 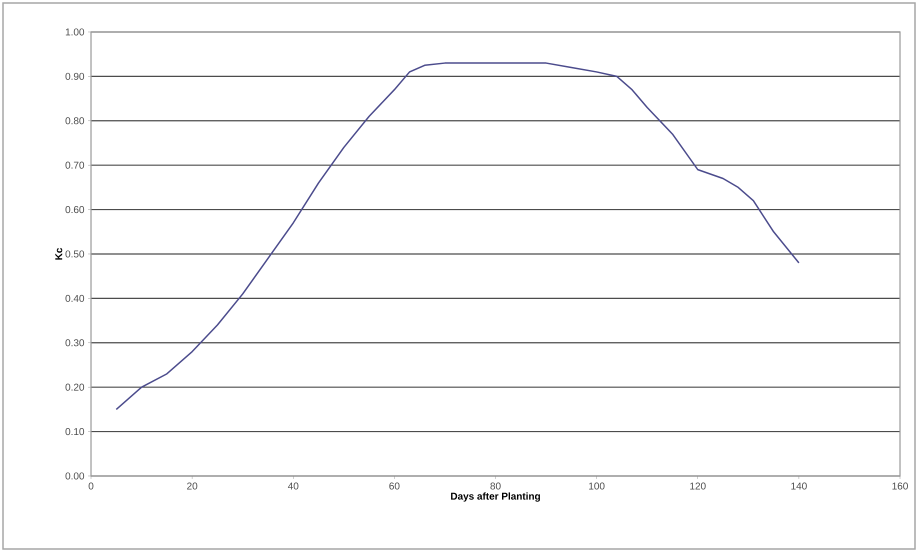 What do you see at coordinates (74, 210) in the screenshot?
I see `y-tick-label: 0.60` at bounding box center [74, 210].